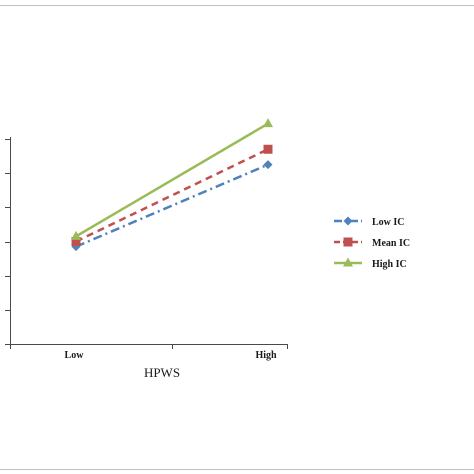 This screenshot has width=474, height=474. What do you see at coordinates (388, 222) in the screenshot?
I see `legend-label-0: Low IC` at bounding box center [388, 222].